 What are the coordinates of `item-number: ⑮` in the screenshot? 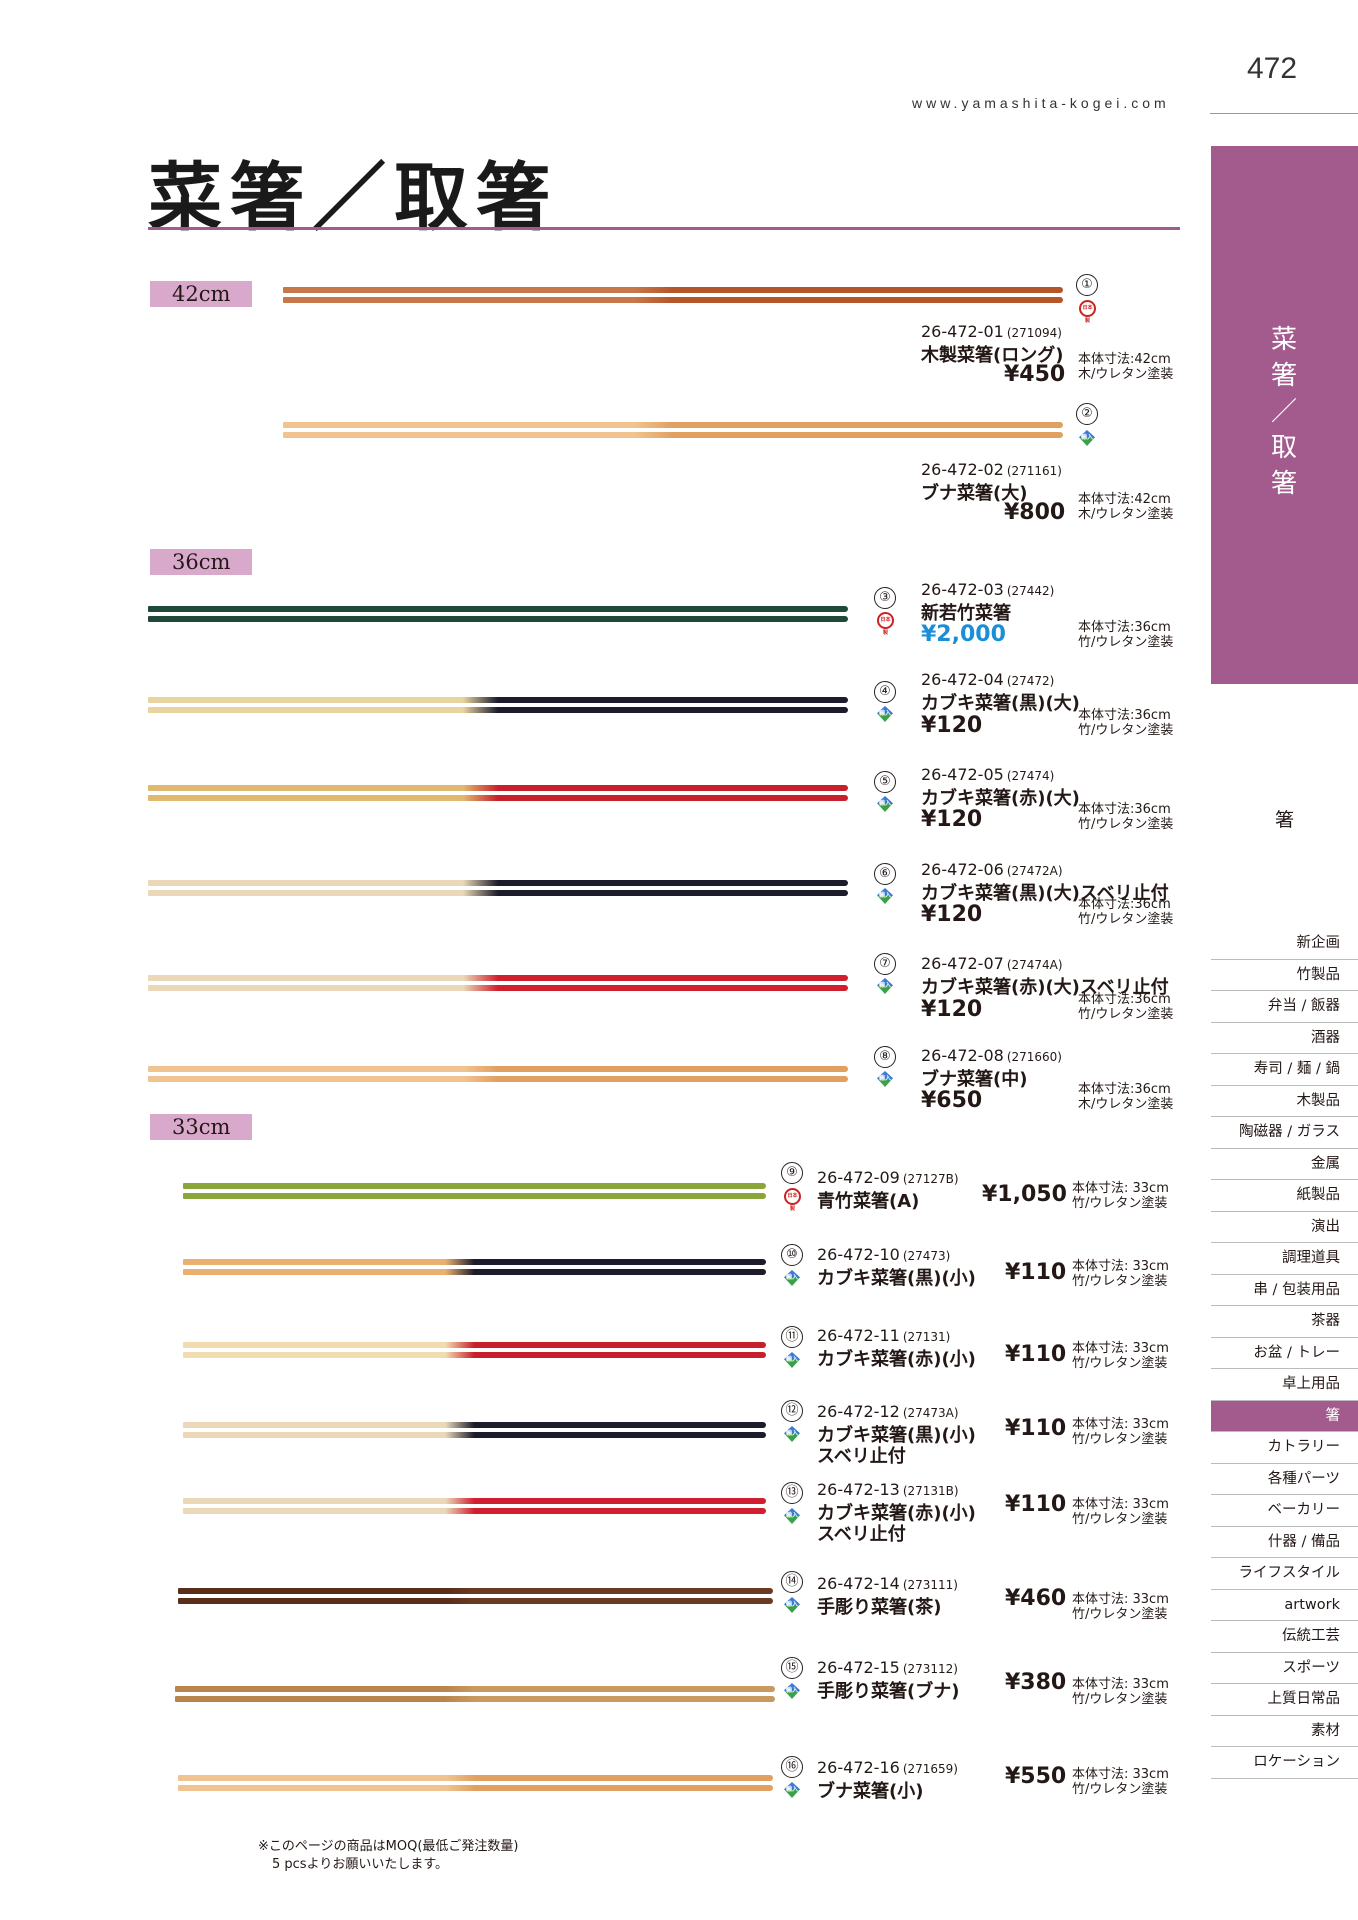 It's located at (792, 1668).